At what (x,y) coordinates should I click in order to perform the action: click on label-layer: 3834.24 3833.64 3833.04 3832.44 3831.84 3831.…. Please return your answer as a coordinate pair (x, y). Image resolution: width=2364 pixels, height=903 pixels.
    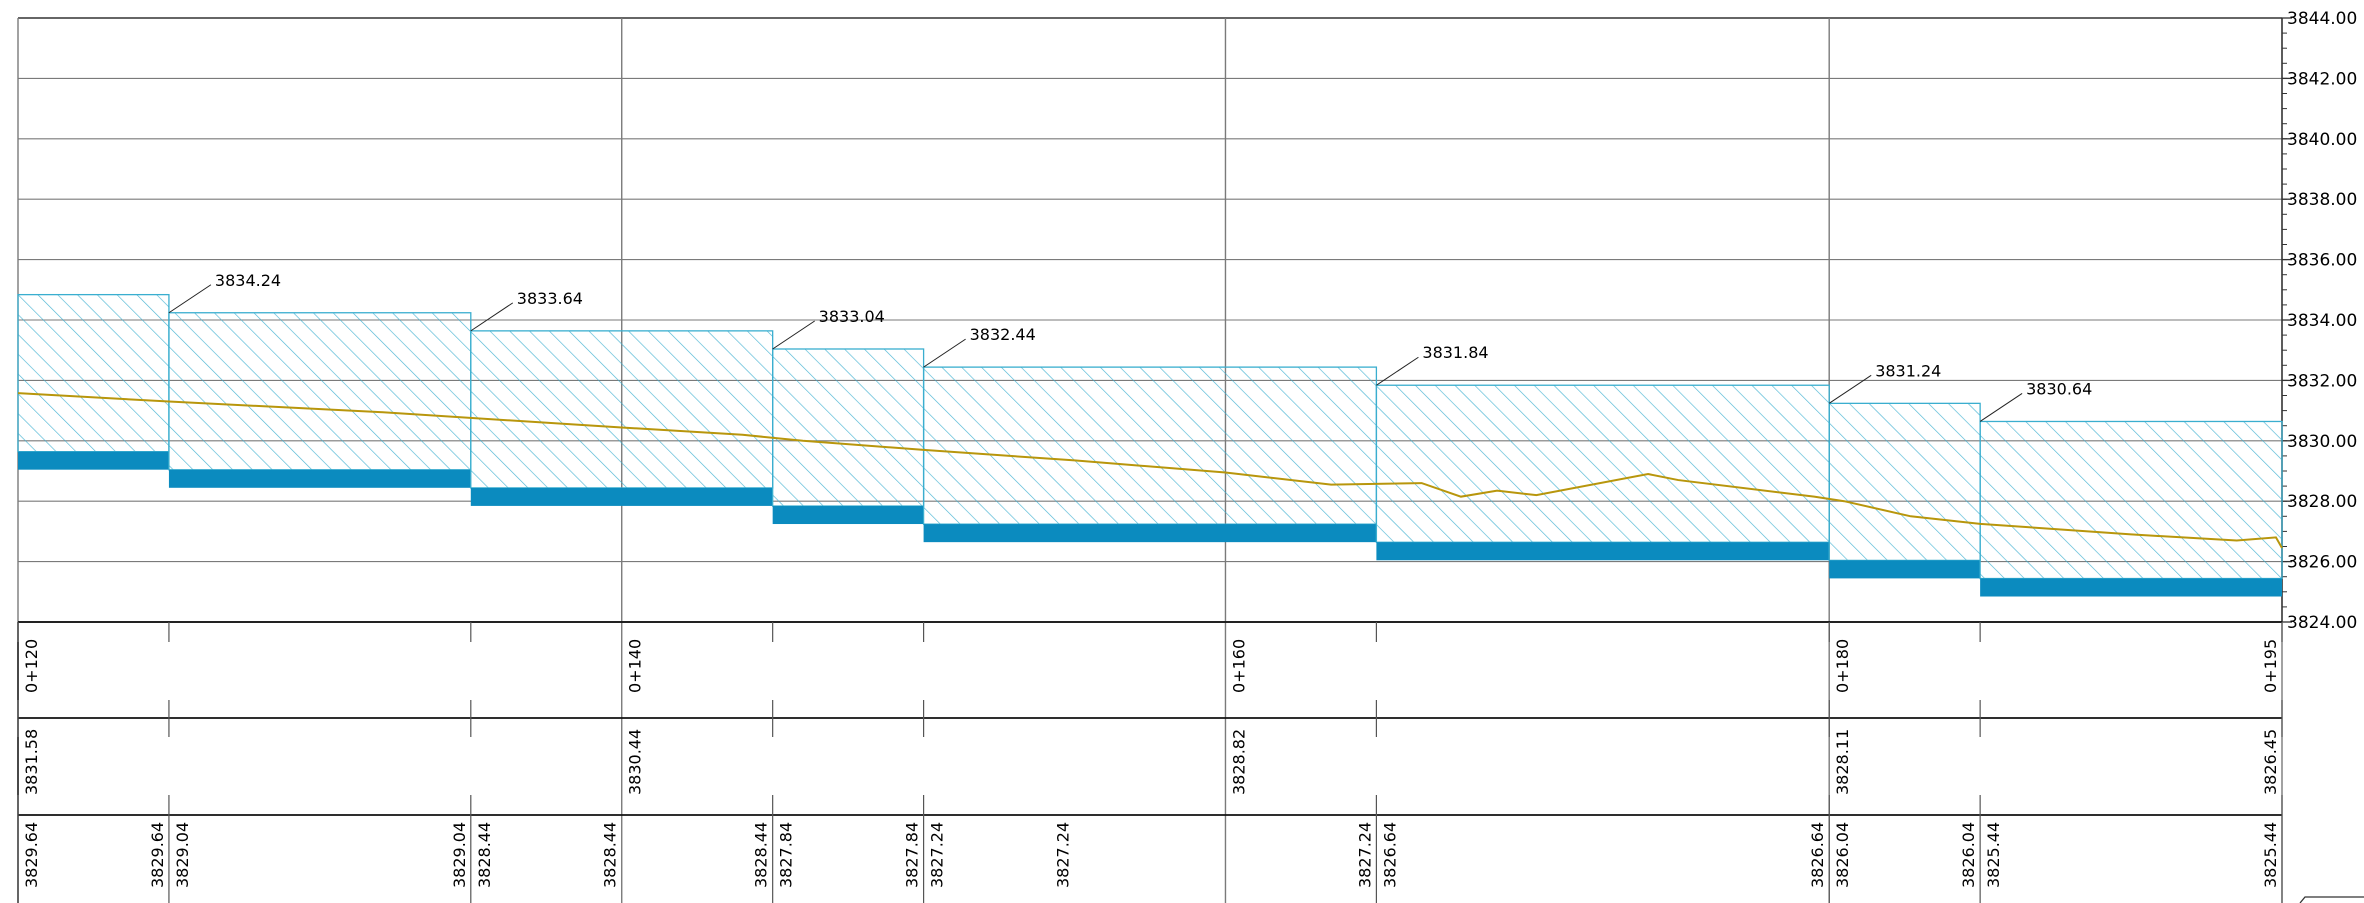
    Looking at the image, I should click on (1130, 346).